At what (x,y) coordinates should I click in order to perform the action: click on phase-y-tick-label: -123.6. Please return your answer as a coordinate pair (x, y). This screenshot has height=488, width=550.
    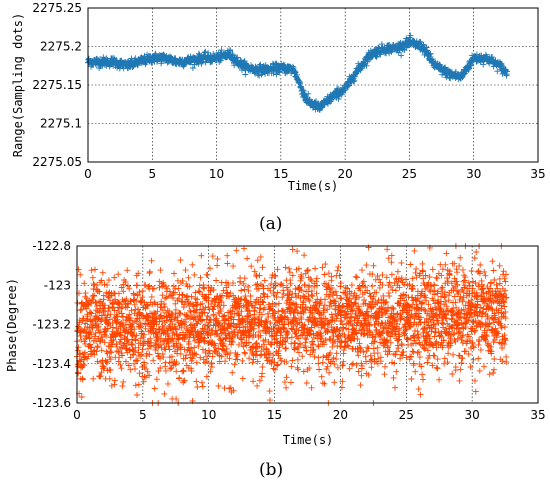
    Looking at the image, I should click on (51, 403).